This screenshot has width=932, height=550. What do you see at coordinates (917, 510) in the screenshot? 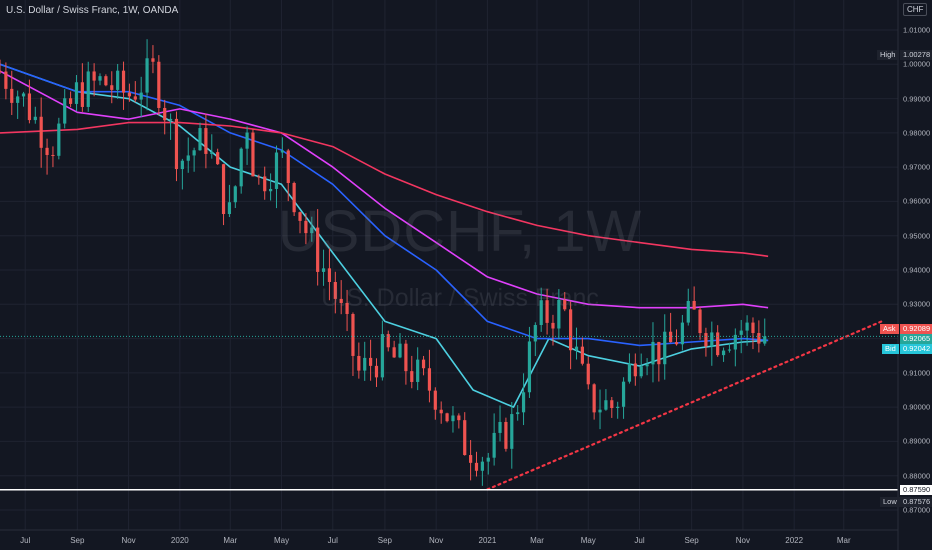
I see `price-tick-label: 0.87000` at bounding box center [917, 510].